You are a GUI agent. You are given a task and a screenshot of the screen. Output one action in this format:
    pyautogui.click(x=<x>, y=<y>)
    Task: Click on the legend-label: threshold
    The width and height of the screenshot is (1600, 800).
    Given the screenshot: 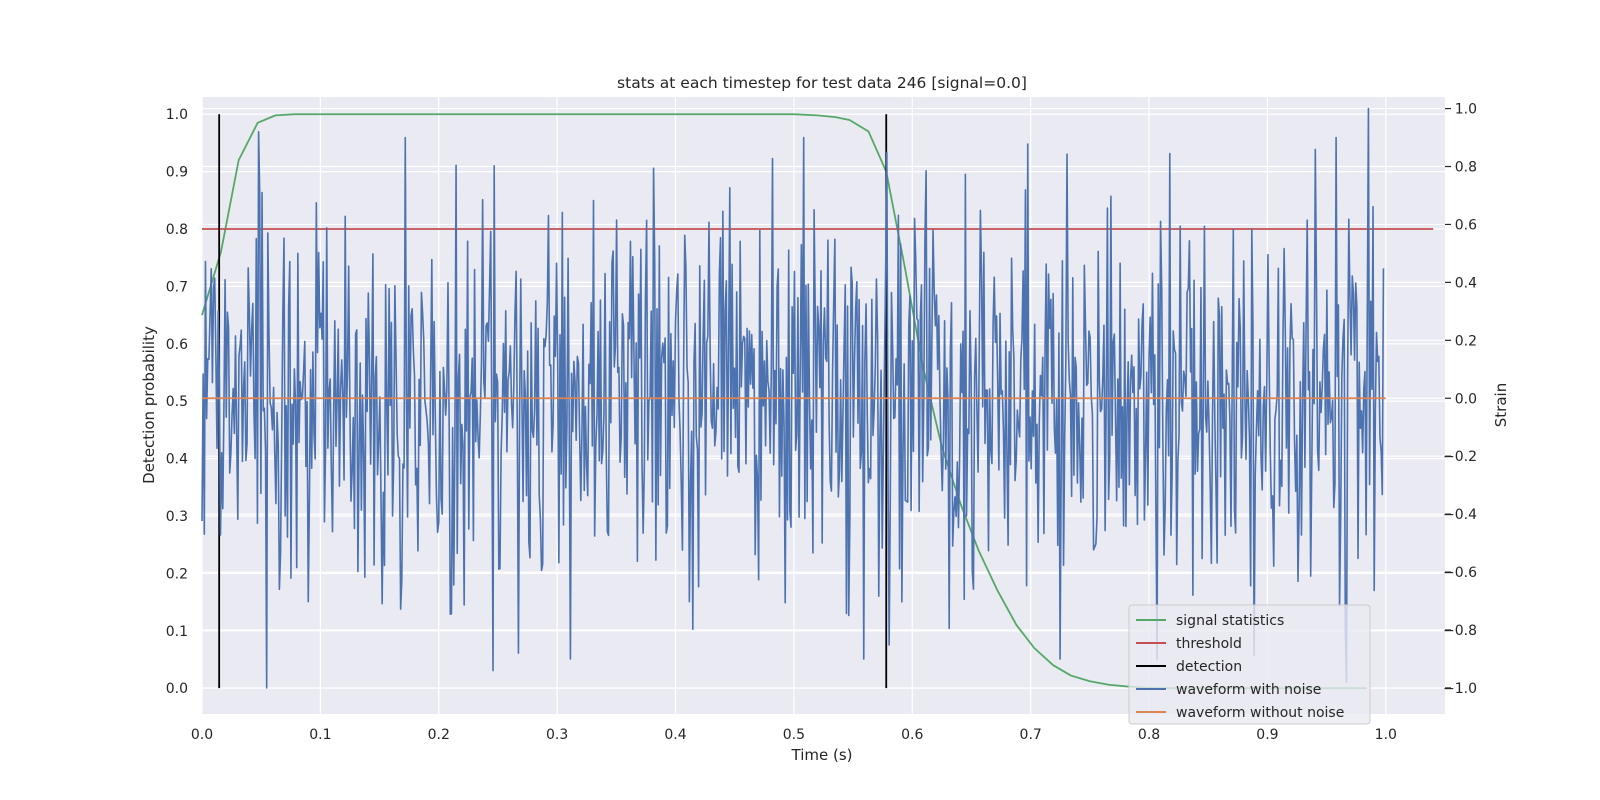 What is the action you would take?
    pyautogui.click(x=1209, y=644)
    